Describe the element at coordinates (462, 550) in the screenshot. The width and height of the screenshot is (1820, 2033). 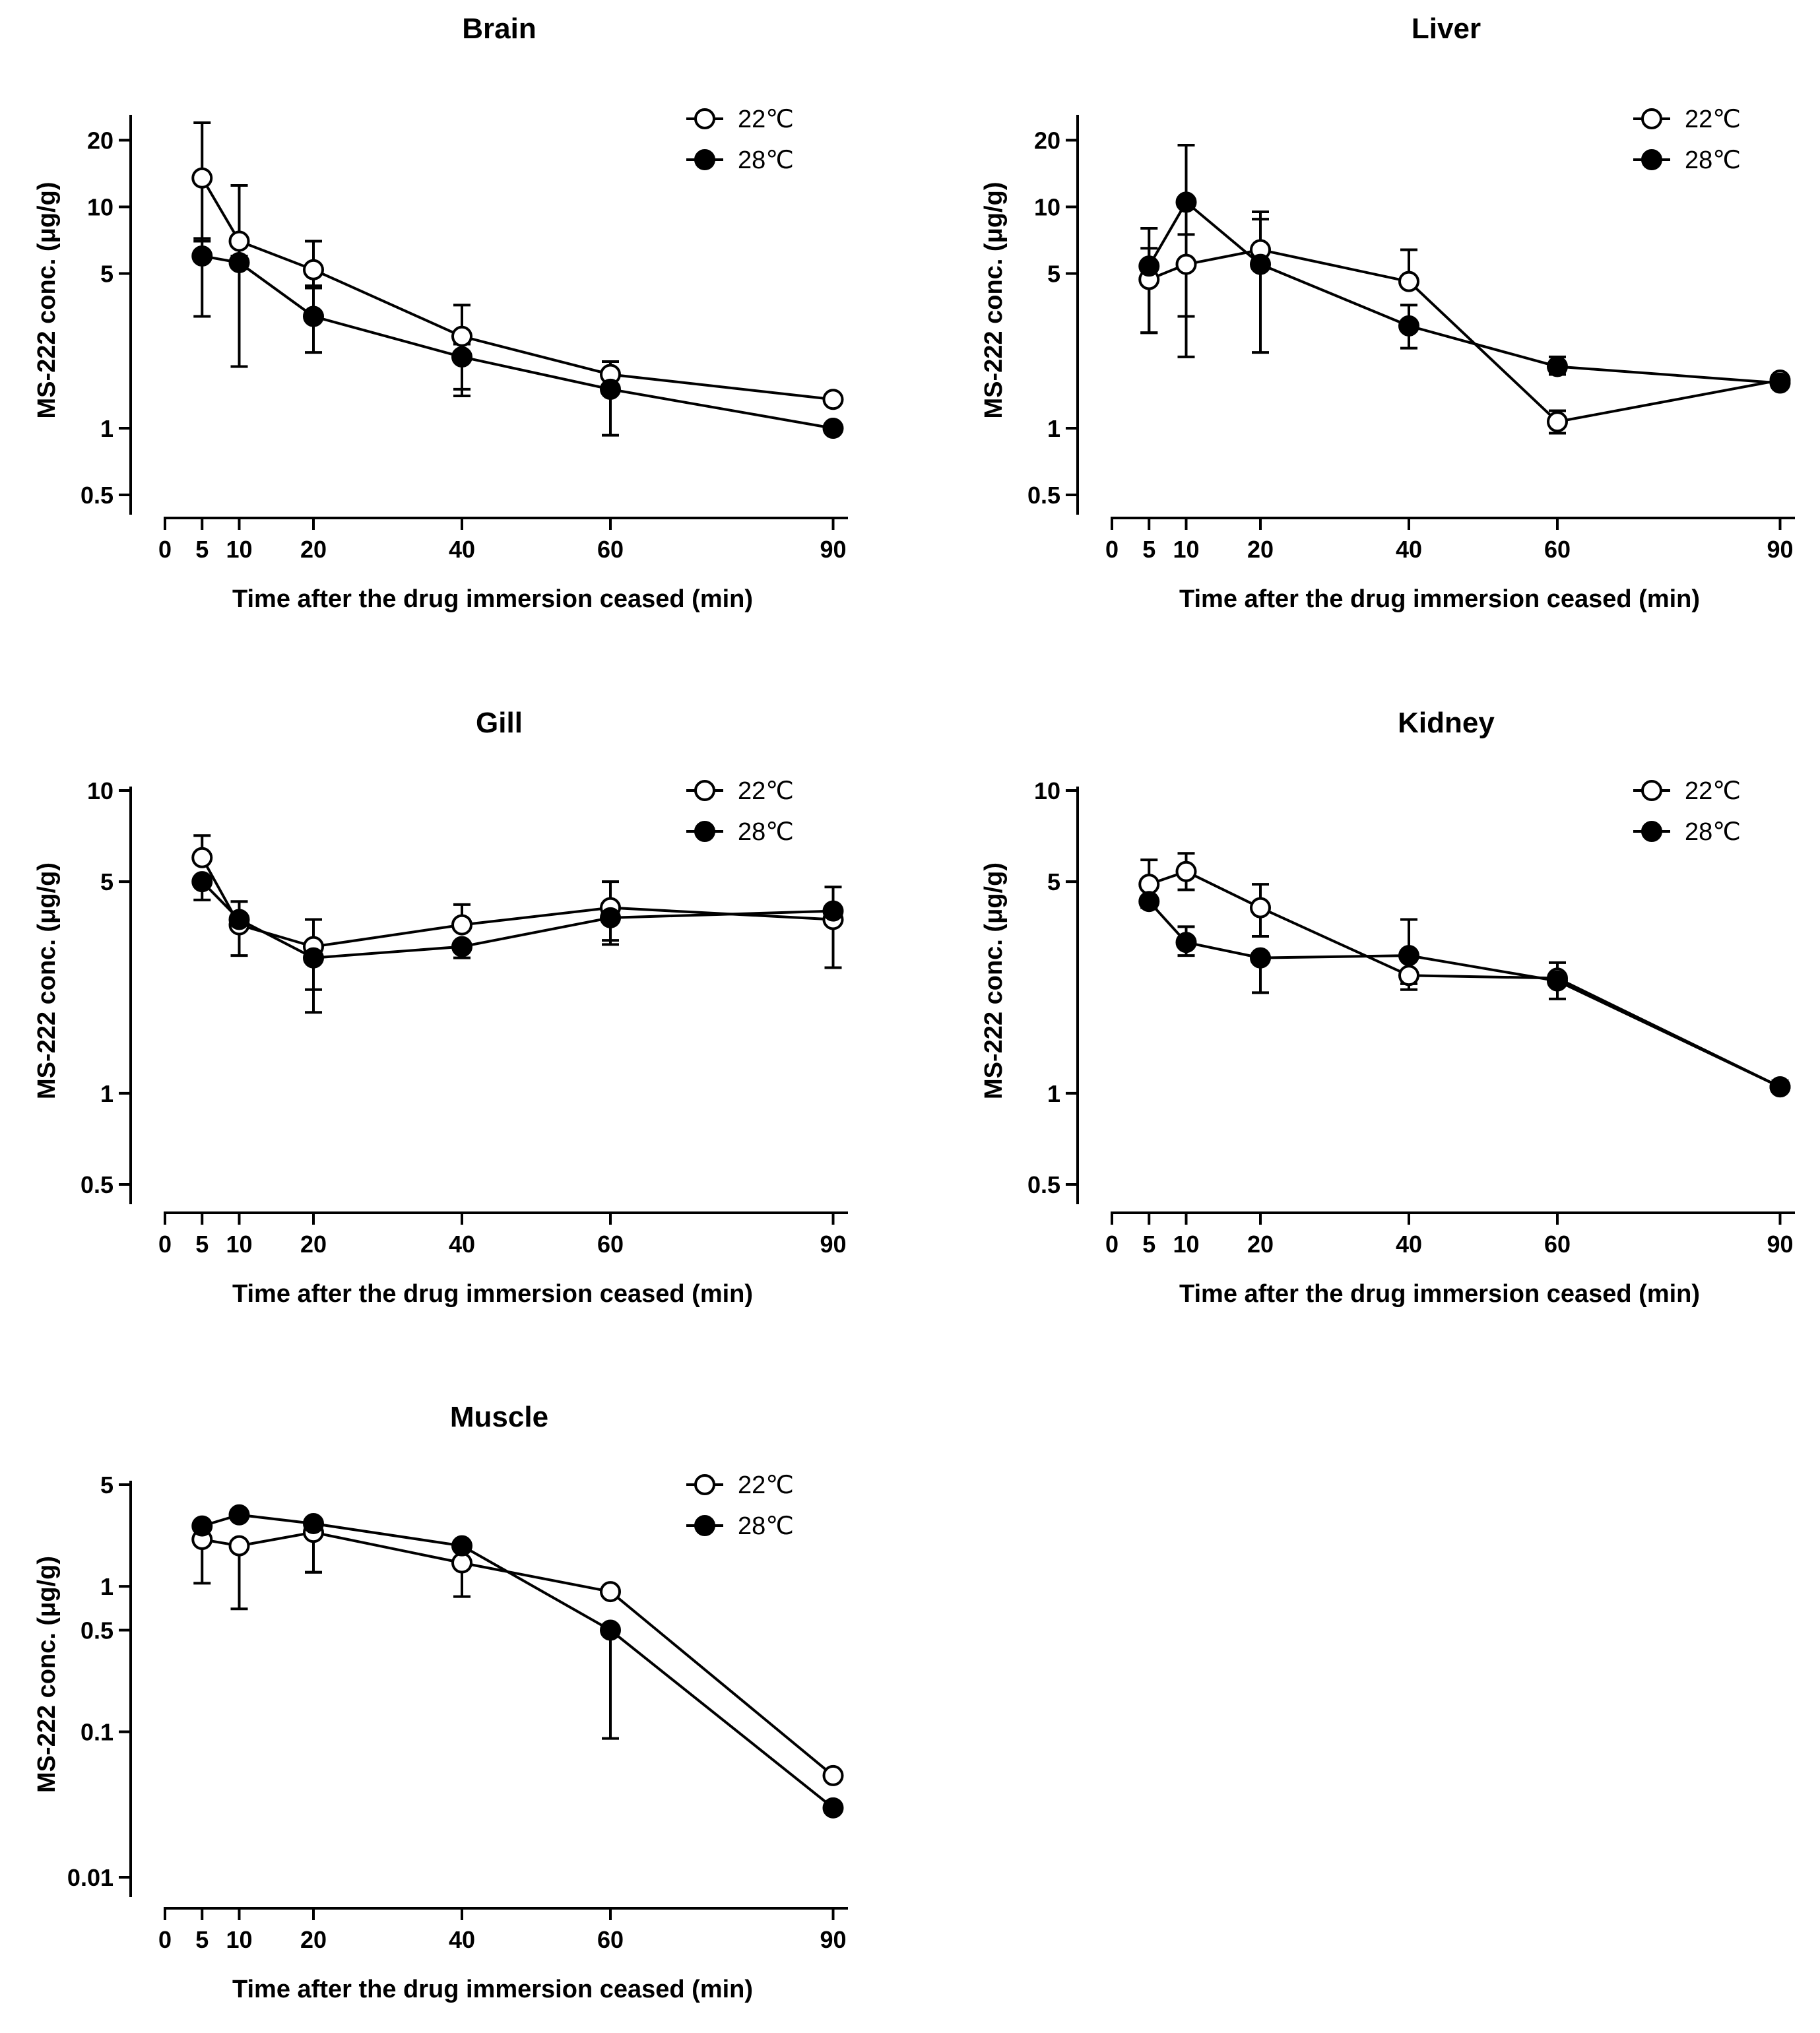
I see `x-tick-label: 40` at that location.